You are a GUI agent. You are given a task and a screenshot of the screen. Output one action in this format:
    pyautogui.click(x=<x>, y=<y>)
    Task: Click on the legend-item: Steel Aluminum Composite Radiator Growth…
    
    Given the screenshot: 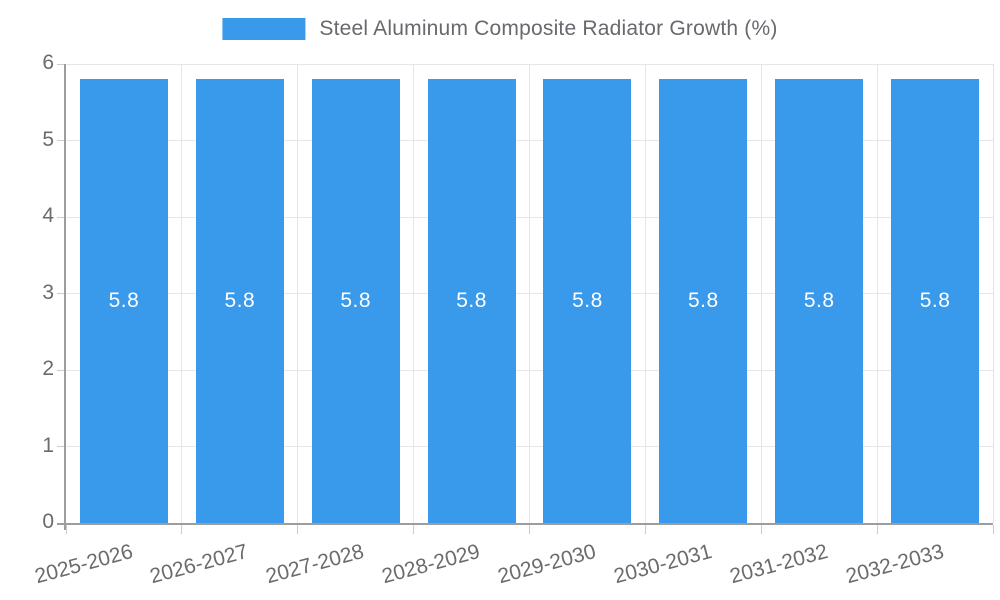 What is the action you would take?
    pyautogui.click(x=499, y=29)
    